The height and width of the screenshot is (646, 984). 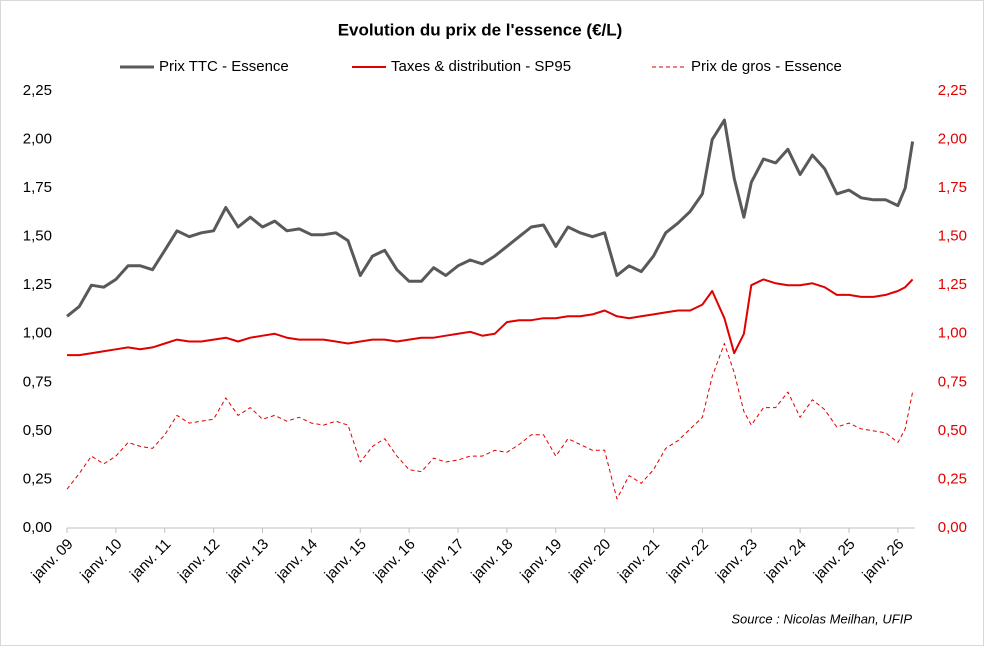 What do you see at coordinates (37, 478) in the screenshot?
I see `y-tick-label: 0,25` at bounding box center [37, 478].